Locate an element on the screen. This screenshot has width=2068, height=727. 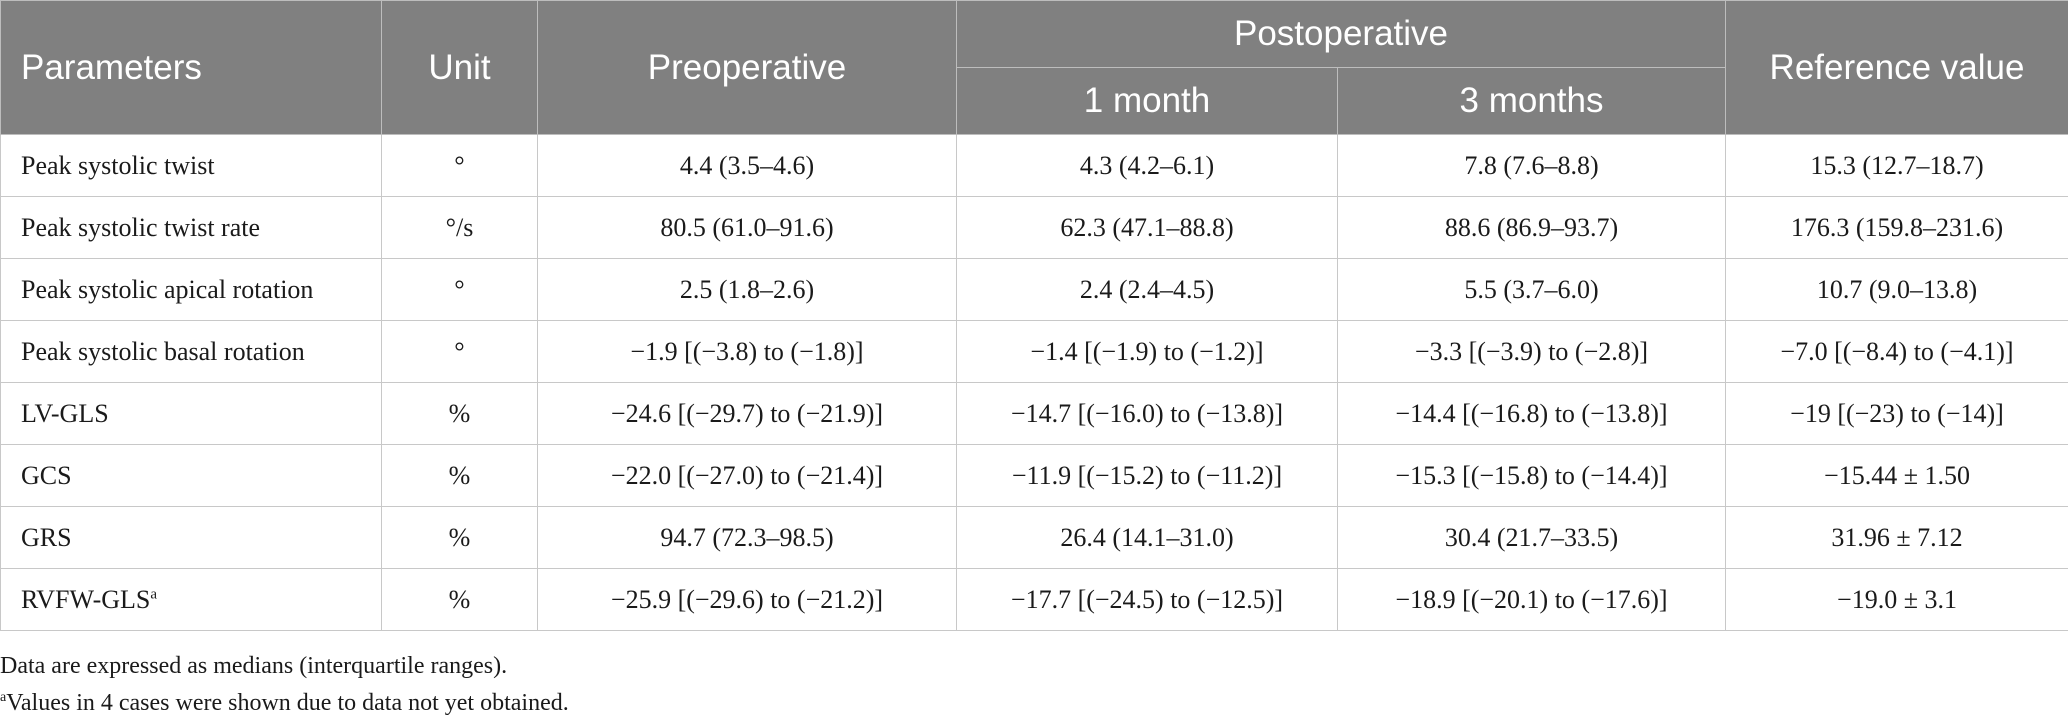
cell-parameter-text: GRS is located at coordinates (46, 537).